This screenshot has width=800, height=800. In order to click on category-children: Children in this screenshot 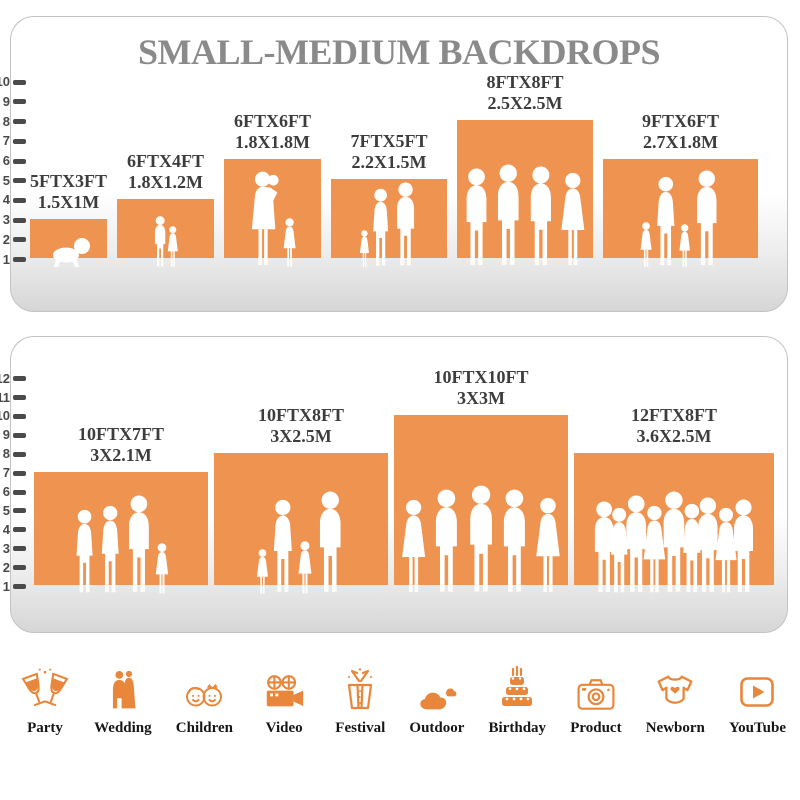, I will do `click(204, 697)`.